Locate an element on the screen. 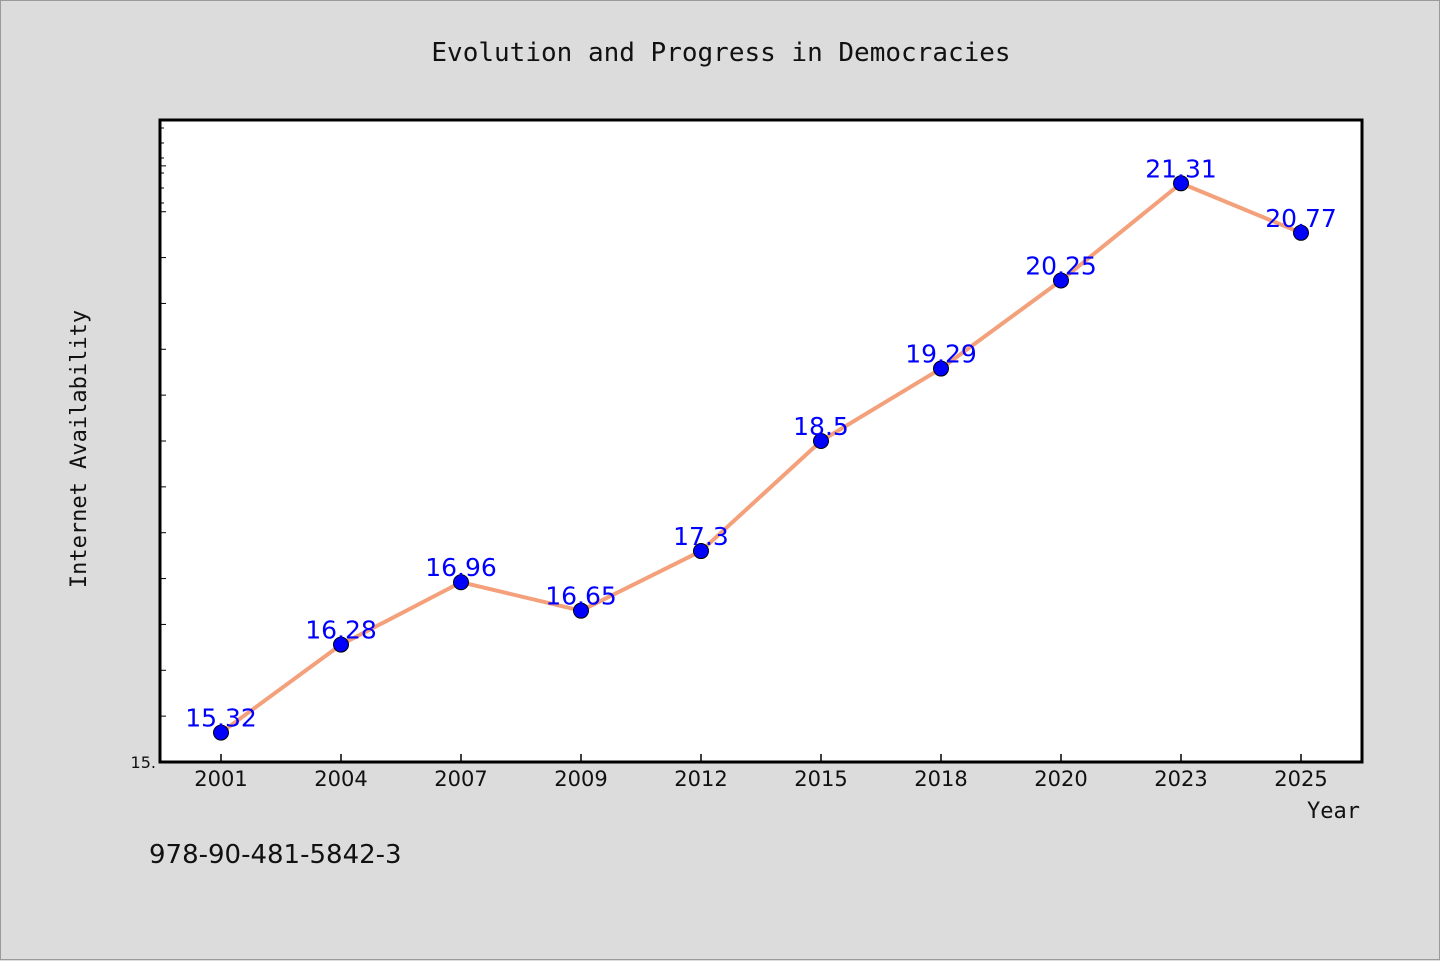 The height and width of the screenshot is (961, 1440). data-label: 16.96 is located at coordinates (461, 567).